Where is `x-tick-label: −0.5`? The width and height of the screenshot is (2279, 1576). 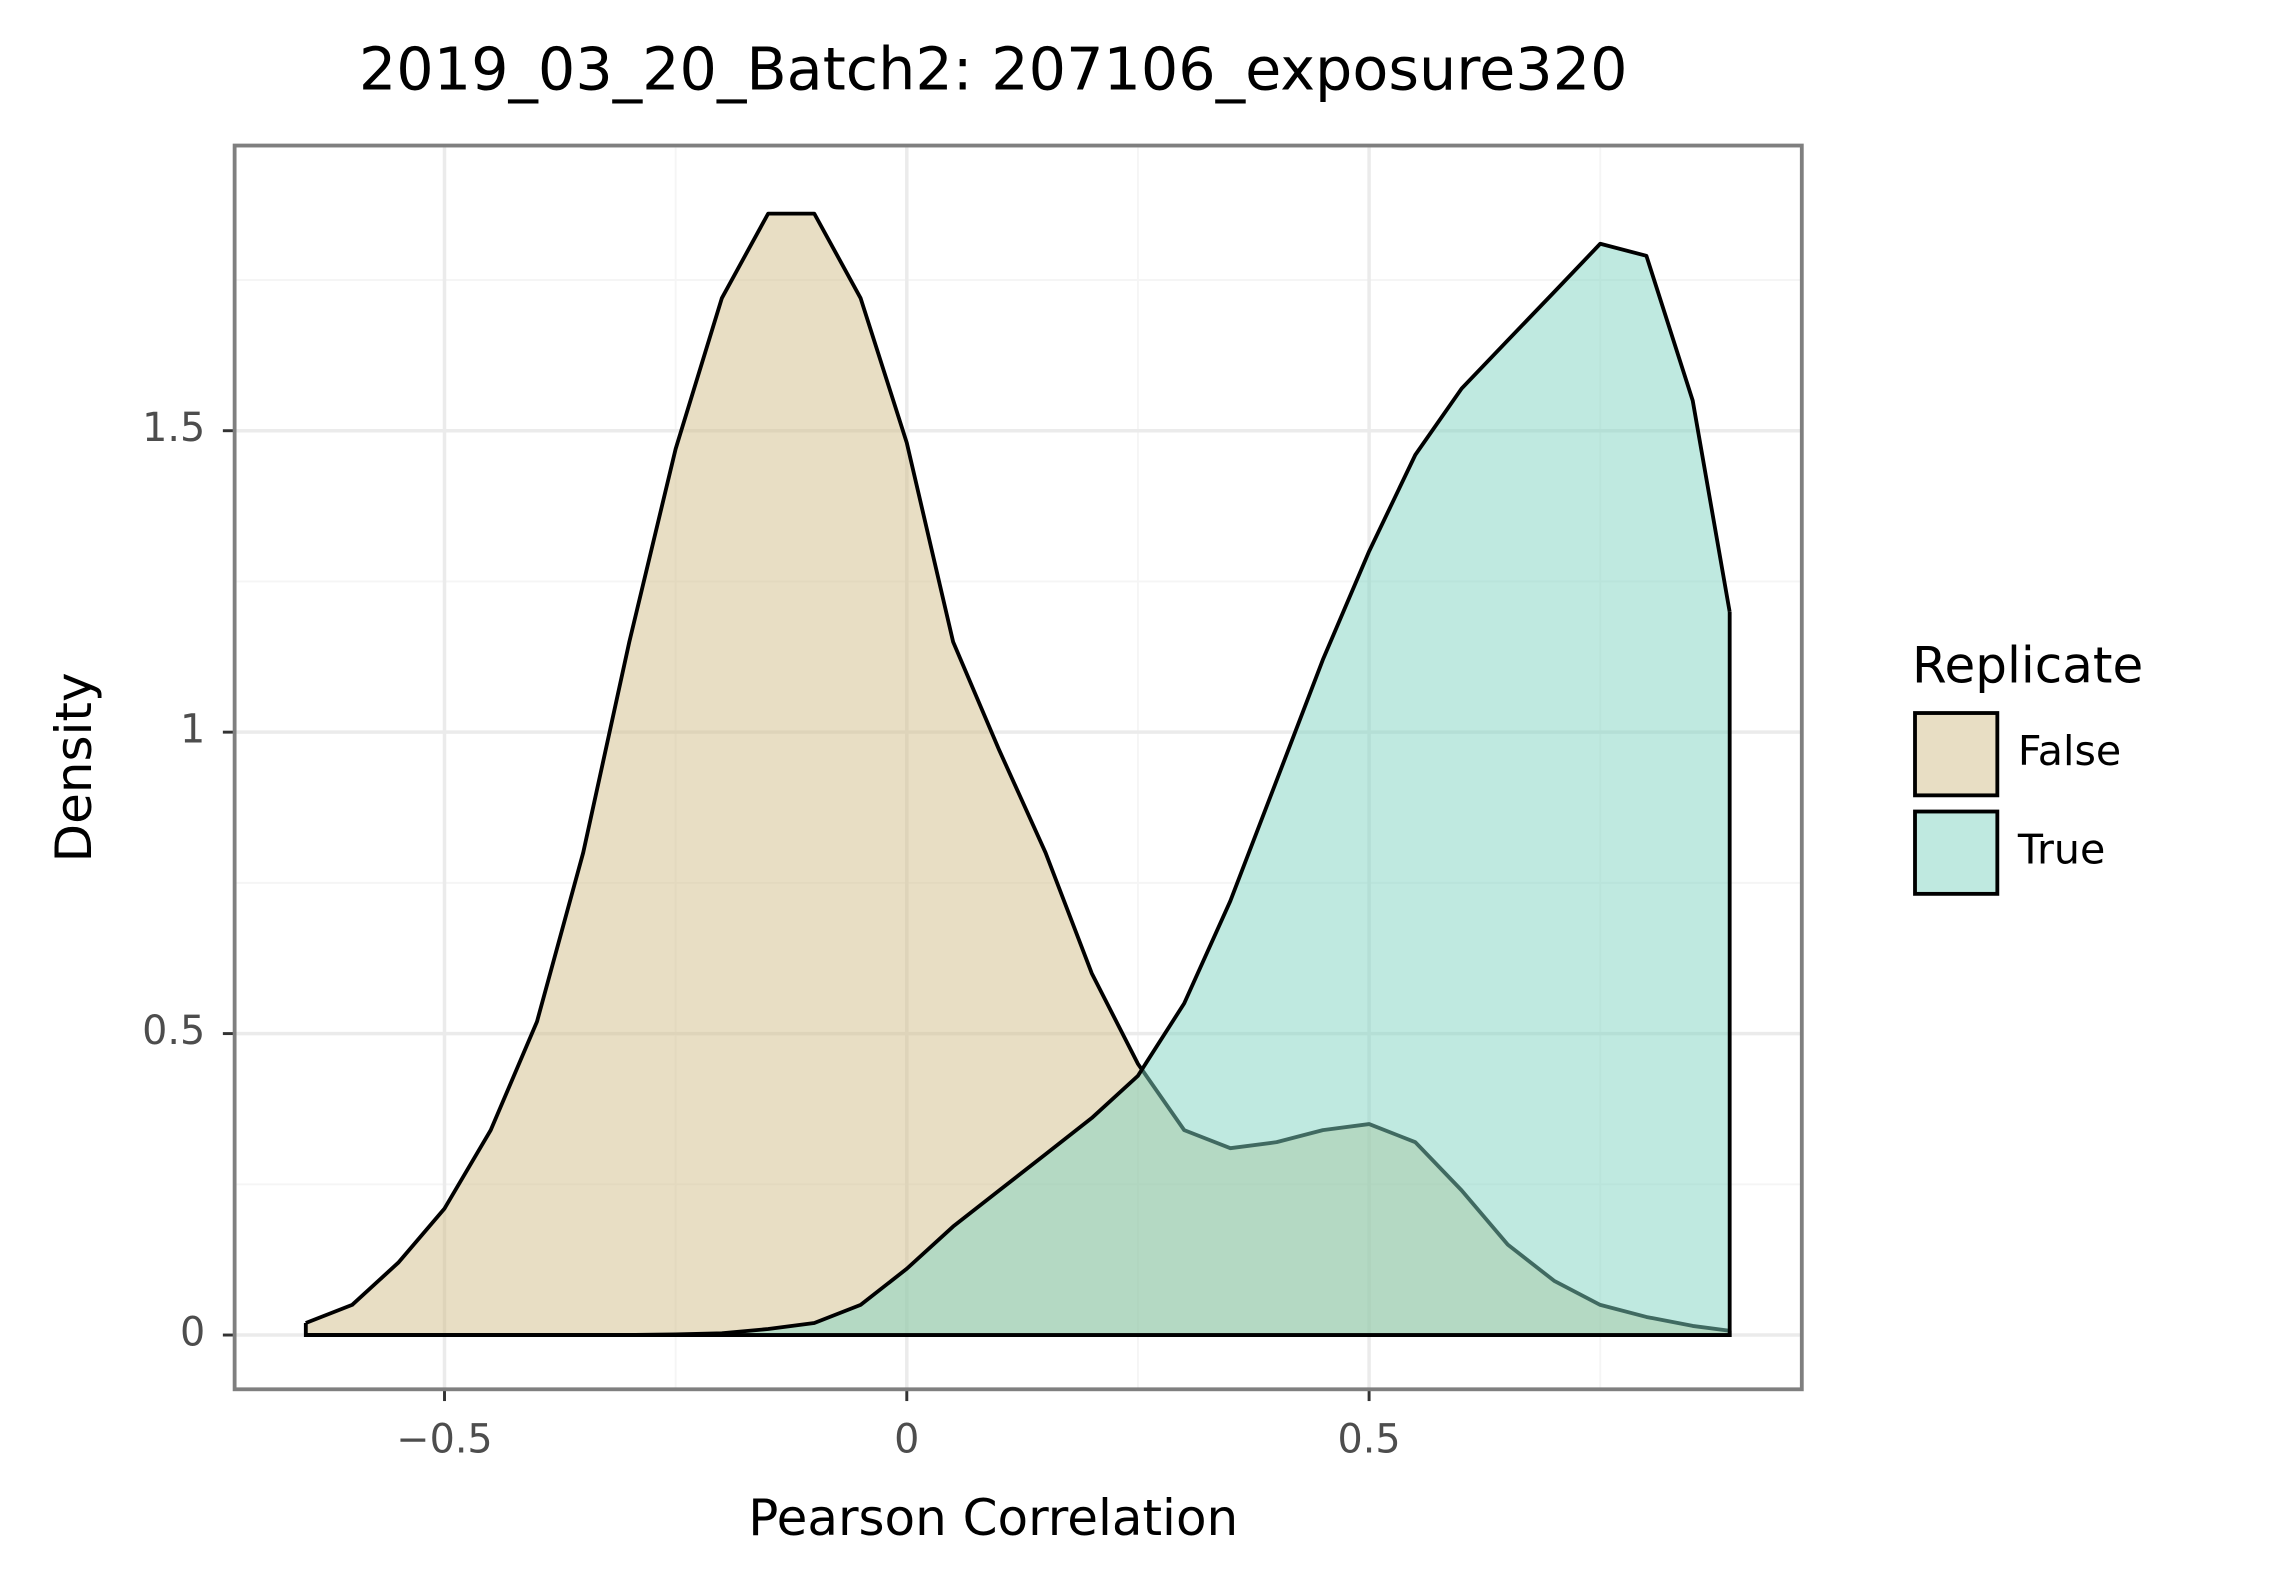 x-tick-label: −0.5 is located at coordinates (444, 1440).